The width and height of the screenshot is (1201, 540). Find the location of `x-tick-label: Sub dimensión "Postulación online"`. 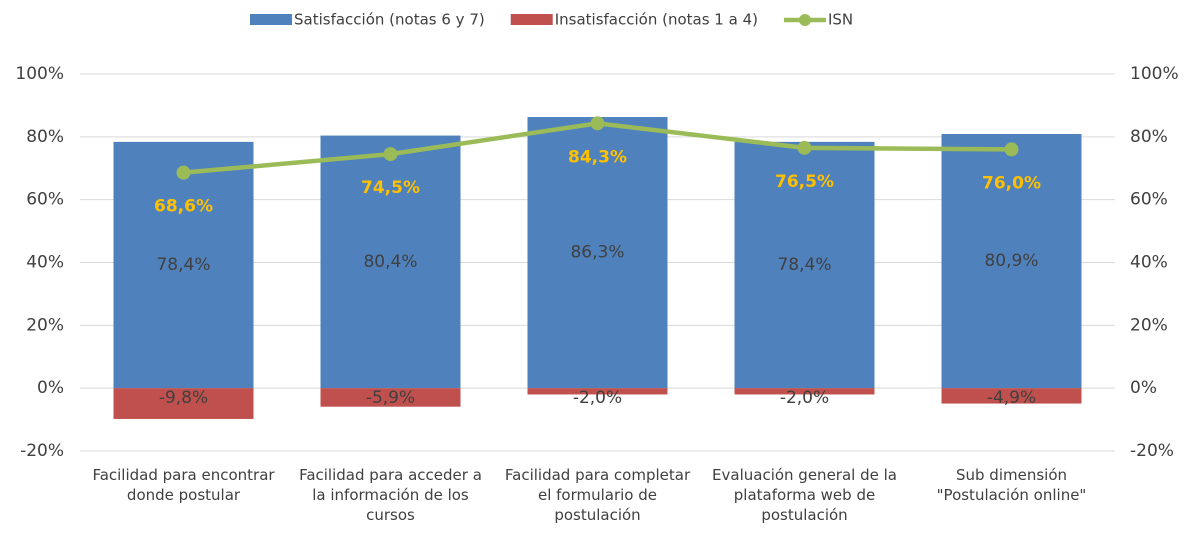

x-tick-label: Sub dimensión "Postulación online" is located at coordinates (1011, 485).